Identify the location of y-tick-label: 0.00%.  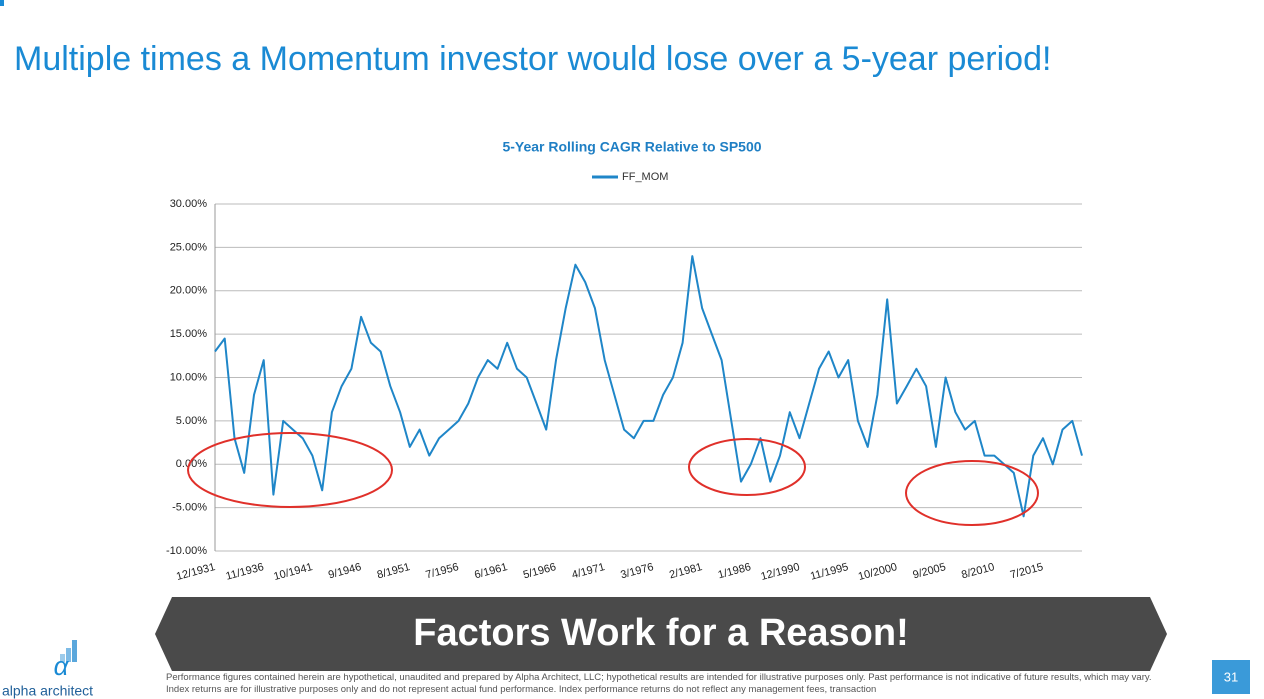
(191, 464).